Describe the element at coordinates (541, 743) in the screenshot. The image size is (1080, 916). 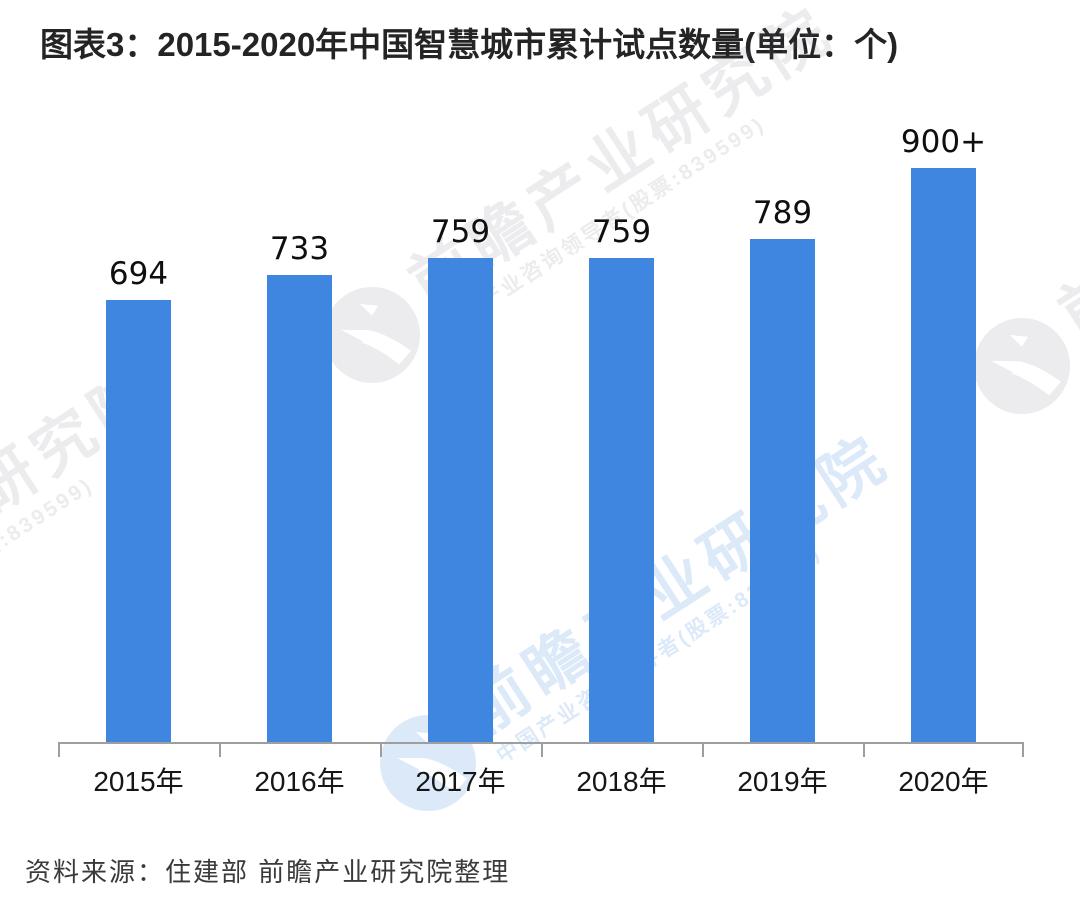
I see `x-axis-line` at that location.